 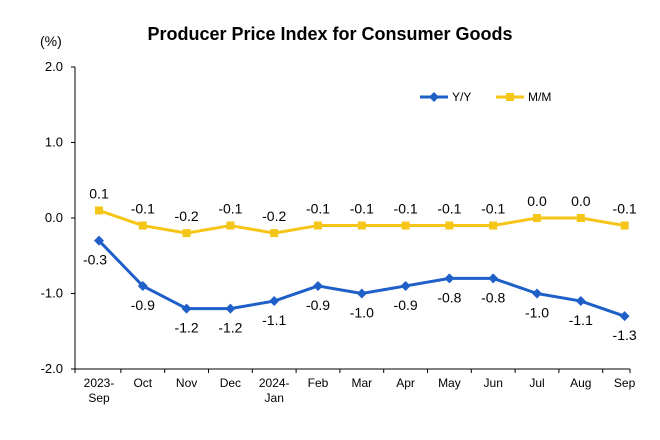 I want to click on y-tick-label: -1.0, so click(x=52, y=293).